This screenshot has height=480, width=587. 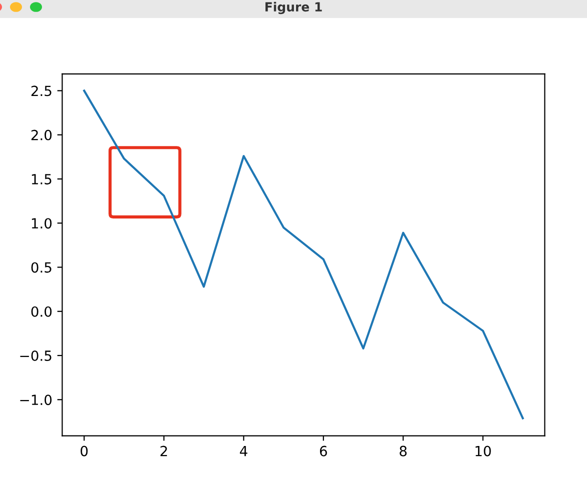 I want to click on x-tick-label: 10, so click(x=483, y=451).